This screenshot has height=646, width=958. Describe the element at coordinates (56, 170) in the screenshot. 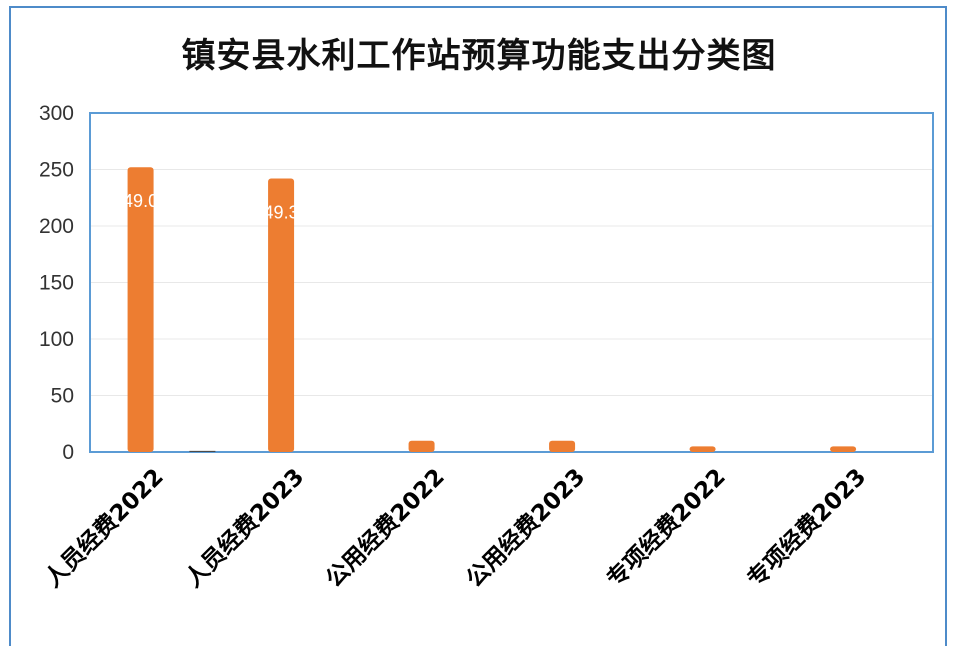

I see `y-tick-label: 250` at that location.